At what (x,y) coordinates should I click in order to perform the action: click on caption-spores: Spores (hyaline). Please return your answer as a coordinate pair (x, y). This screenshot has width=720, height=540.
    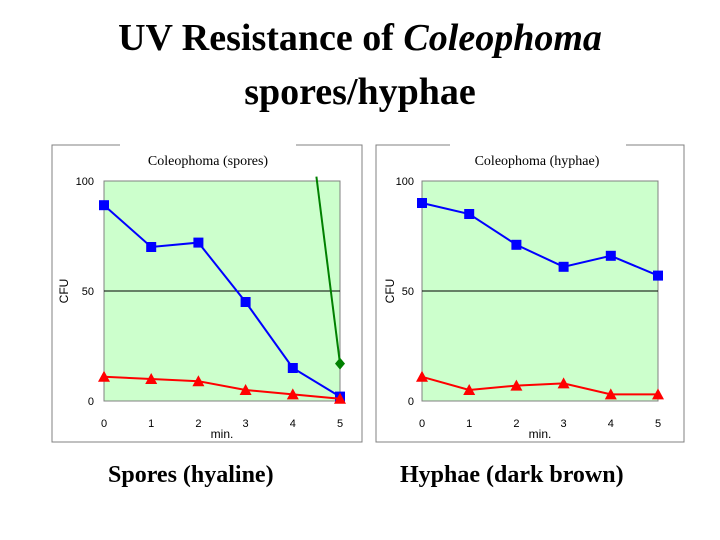
    Looking at the image, I should click on (191, 475).